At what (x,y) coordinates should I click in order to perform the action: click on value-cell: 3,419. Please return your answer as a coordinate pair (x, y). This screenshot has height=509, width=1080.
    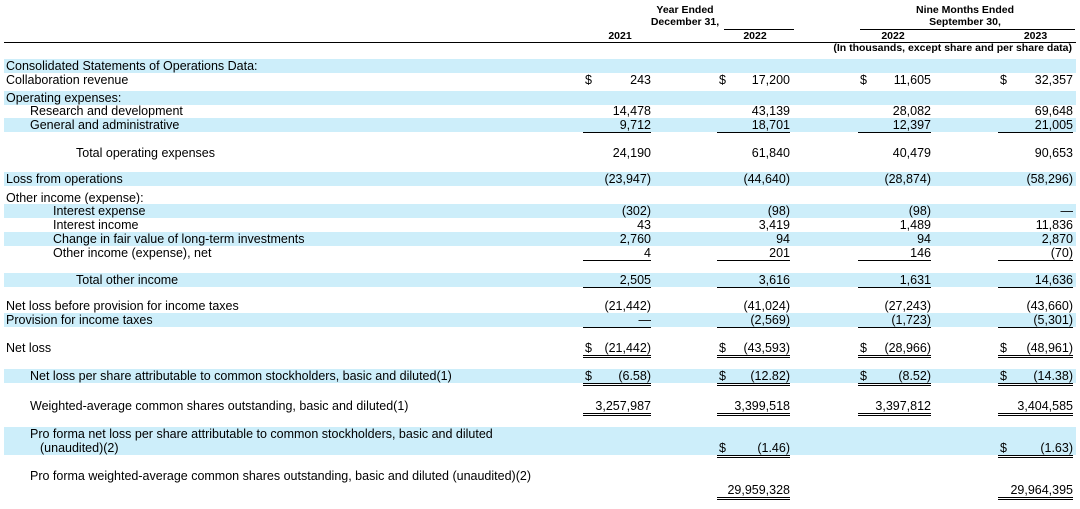
    Looking at the image, I should click on (774, 225).